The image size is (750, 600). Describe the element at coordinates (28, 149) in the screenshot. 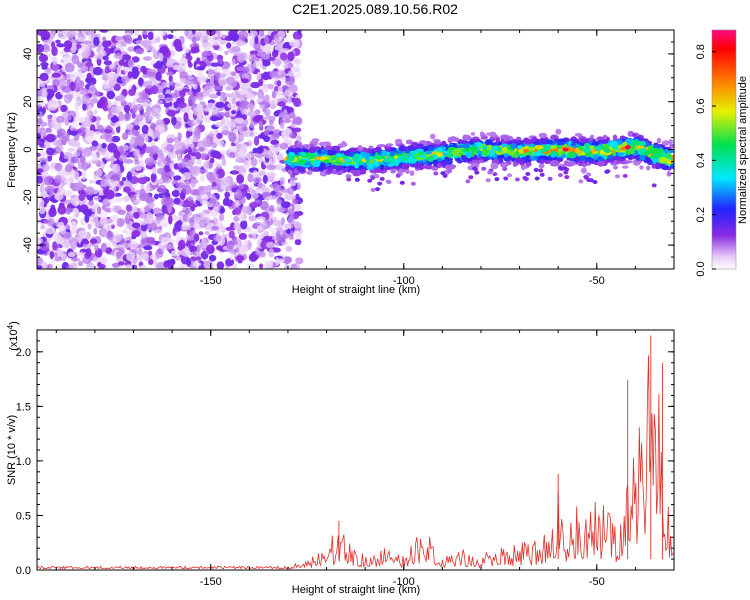

I see `y-tick-label: 0` at that location.